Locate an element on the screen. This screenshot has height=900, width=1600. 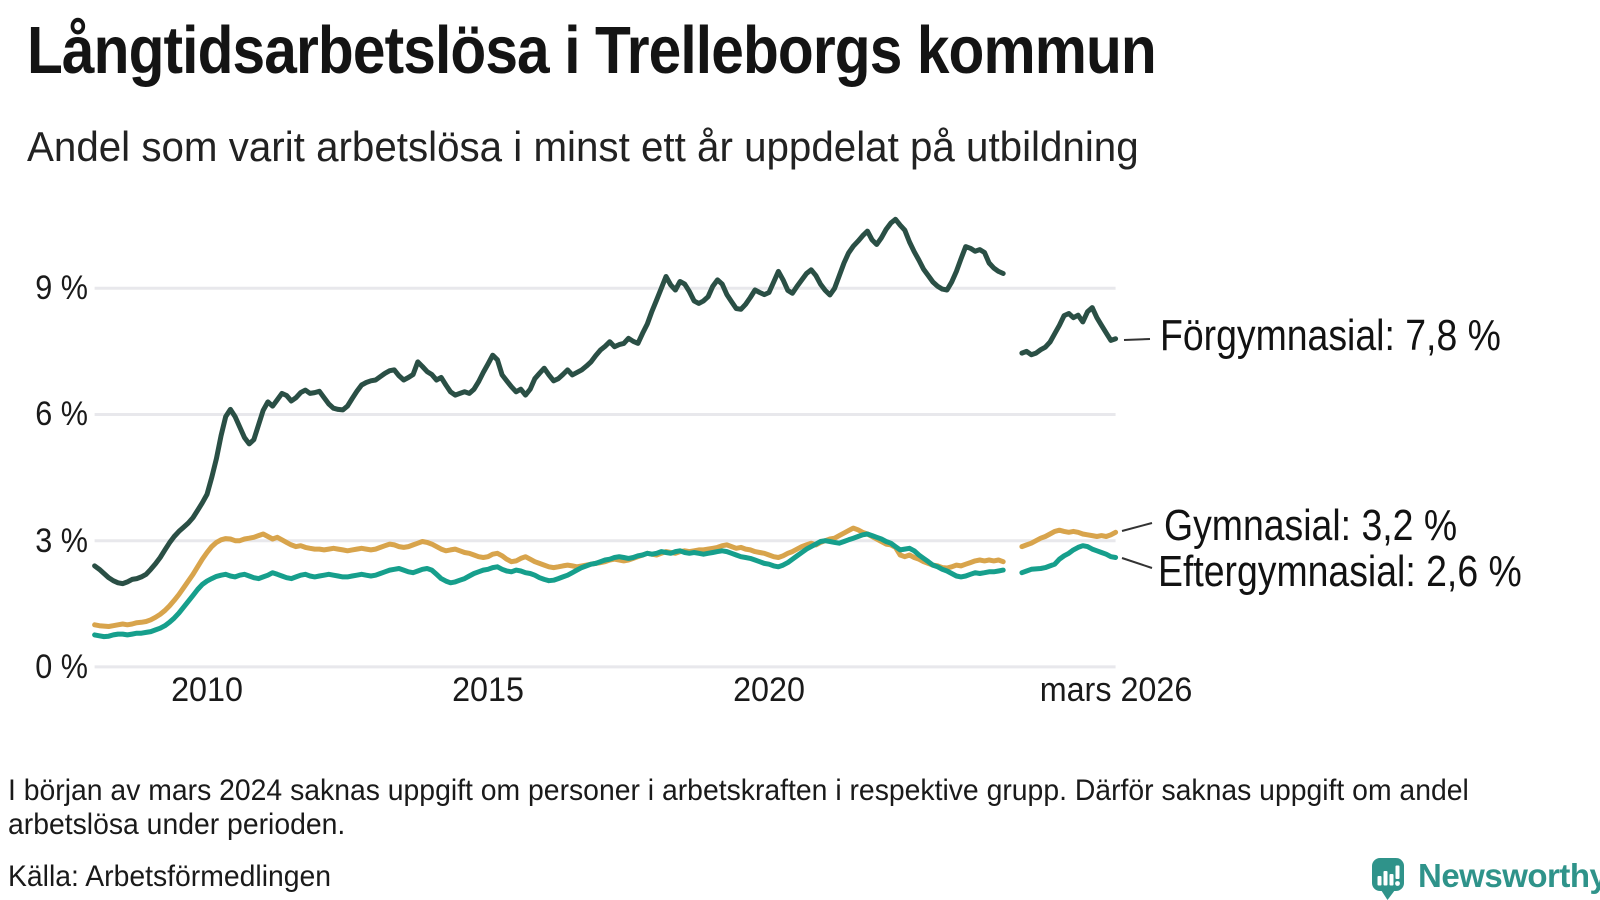
y-tick-label-6: 6 % is located at coordinates (61, 414).